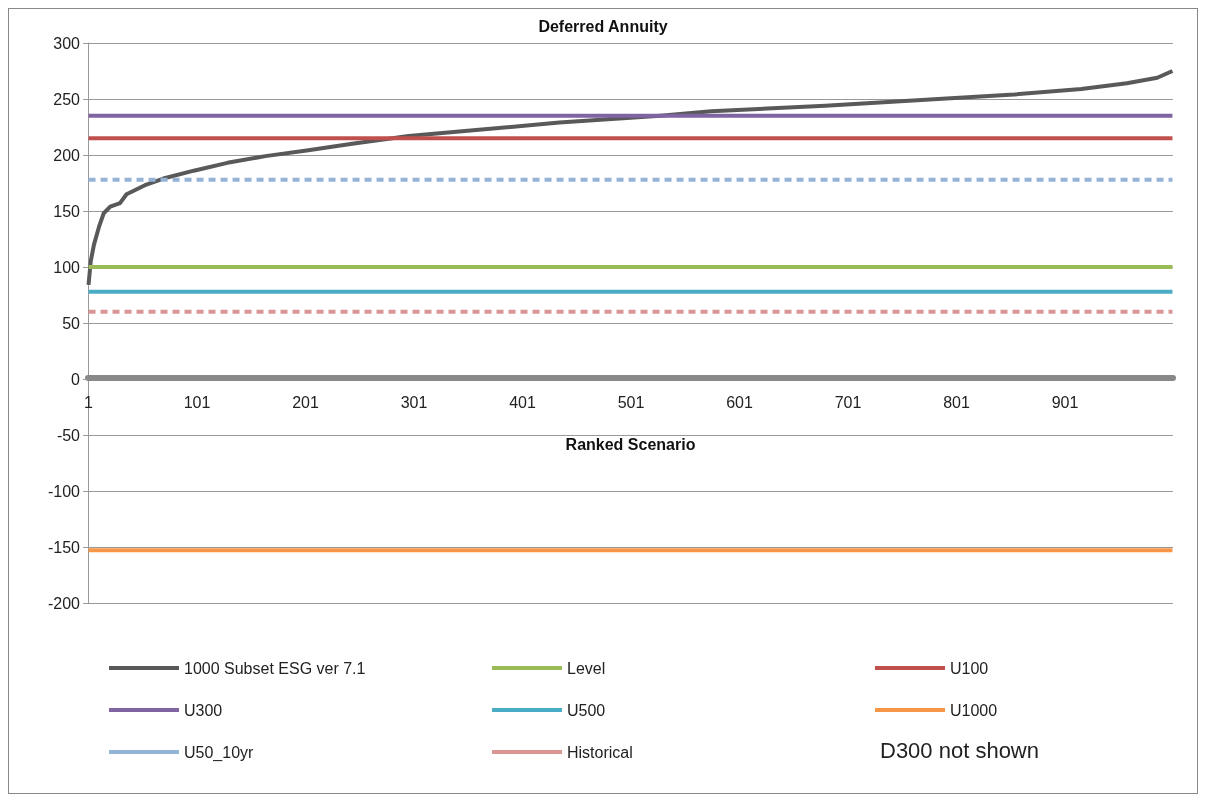  I want to click on y-tick-label: 300, so click(67, 43).